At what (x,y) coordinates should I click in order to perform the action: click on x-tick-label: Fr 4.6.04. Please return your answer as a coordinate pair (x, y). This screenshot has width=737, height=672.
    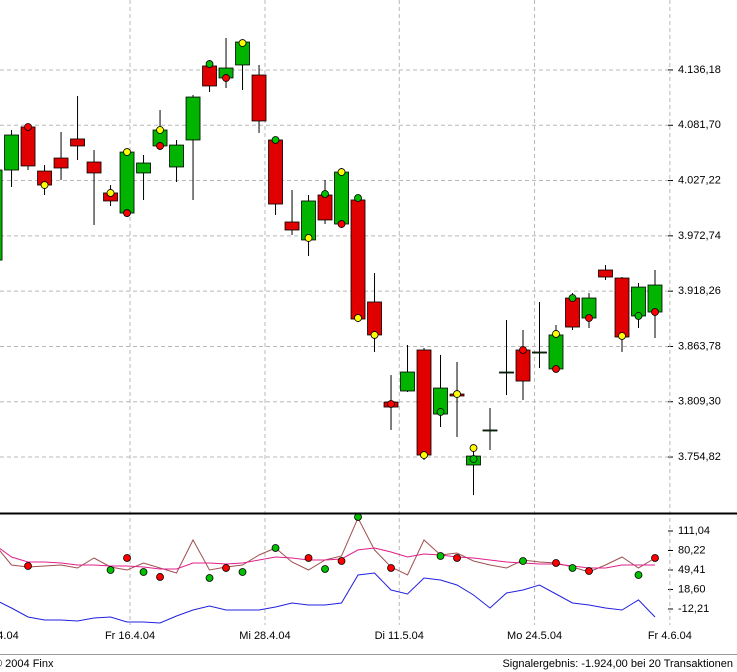
    Looking at the image, I should click on (670, 636).